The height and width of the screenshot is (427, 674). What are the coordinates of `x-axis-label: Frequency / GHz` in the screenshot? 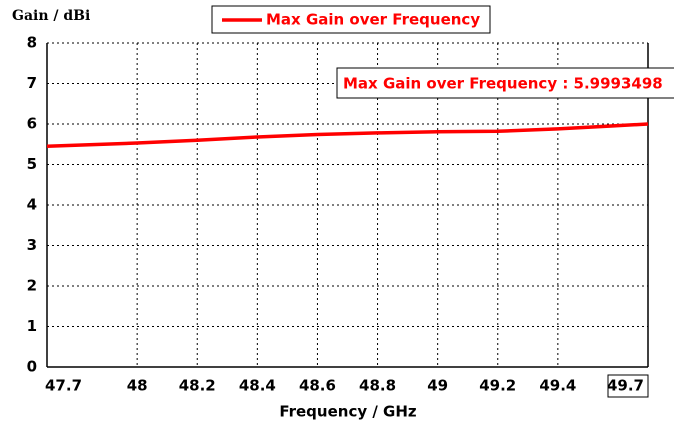 It's located at (348, 412).